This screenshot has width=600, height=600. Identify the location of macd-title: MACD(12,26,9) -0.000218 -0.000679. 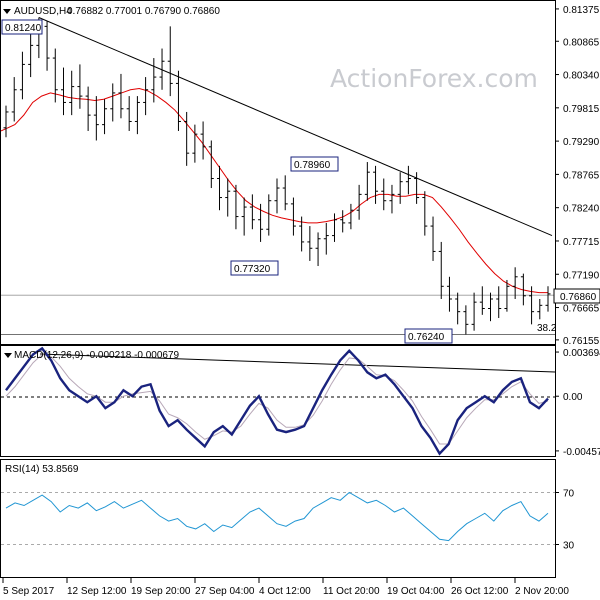
(97, 355).